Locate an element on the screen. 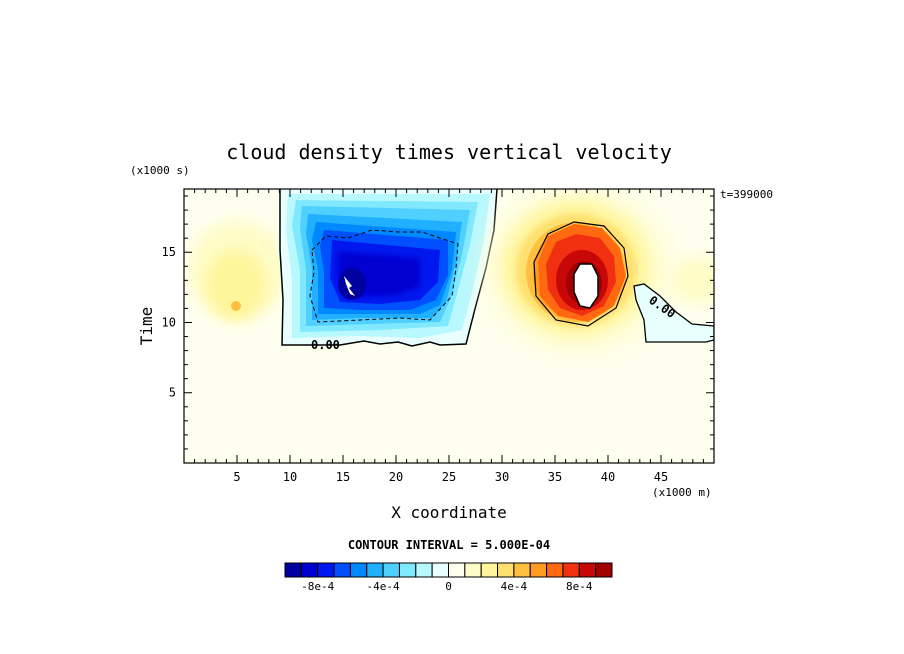 The width and height of the screenshot is (904, 654). x-tick-labels: 5 10 15 20 25 30 35 40 45 is located at coordinates (450, 477).